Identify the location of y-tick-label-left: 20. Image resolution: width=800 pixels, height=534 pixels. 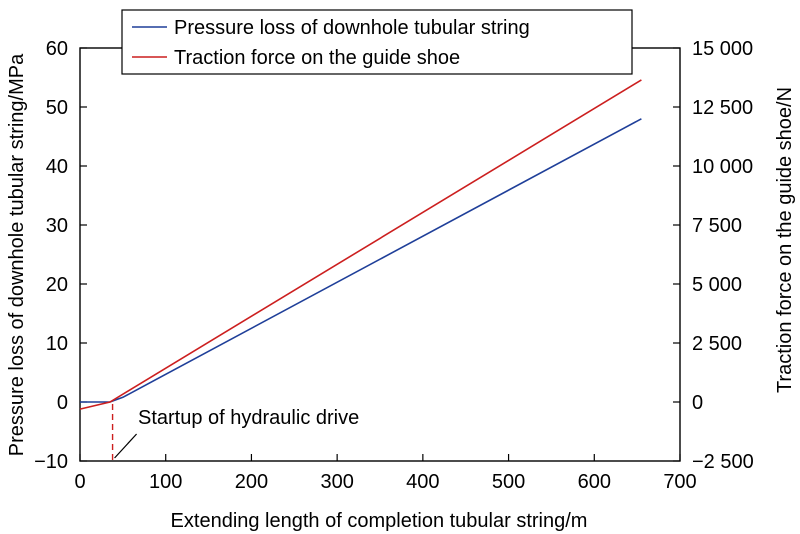
(57, 285).